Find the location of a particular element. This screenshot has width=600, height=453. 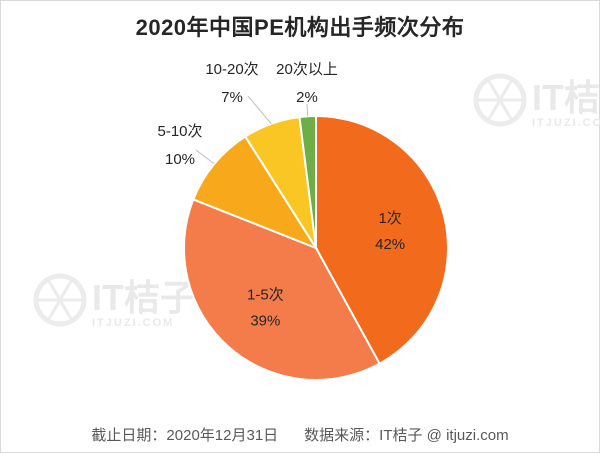

chart-title: 2020年中国PE机构出手频次分布 is located at coordinates (300, 27).